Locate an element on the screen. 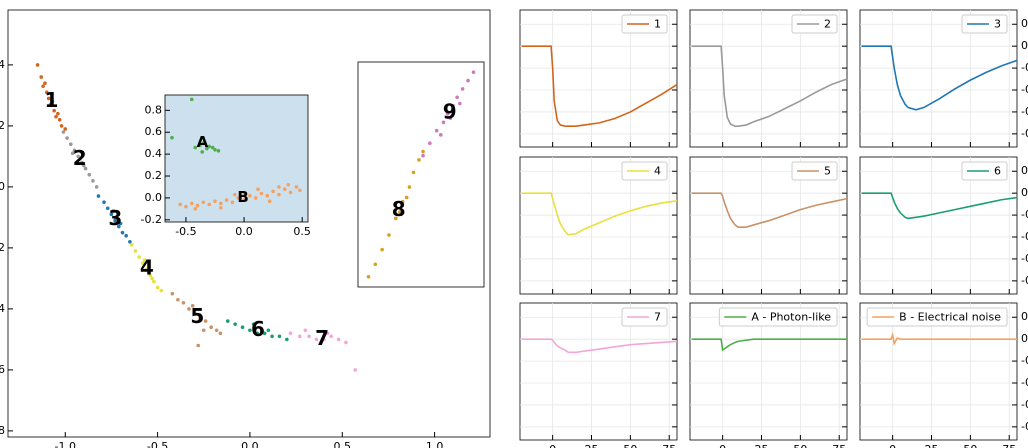 The image size is (1028, 448). x-tick-label: -0.5 is located at coordinates (185, 231).